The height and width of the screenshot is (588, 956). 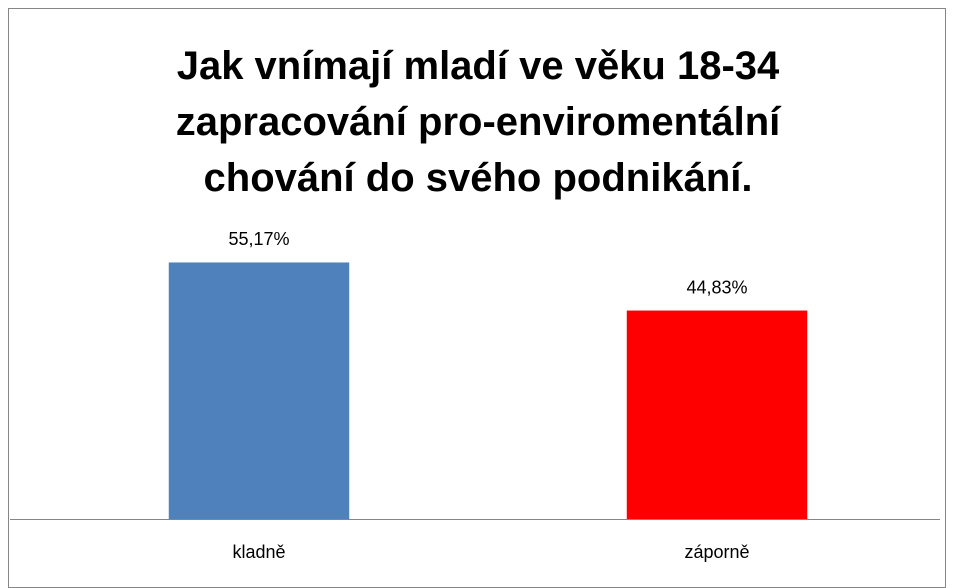 What do you see at coordinates (258, 552) in the screenshot?
I see `x-tick-label: kladně` at bounding box center [258, 552].